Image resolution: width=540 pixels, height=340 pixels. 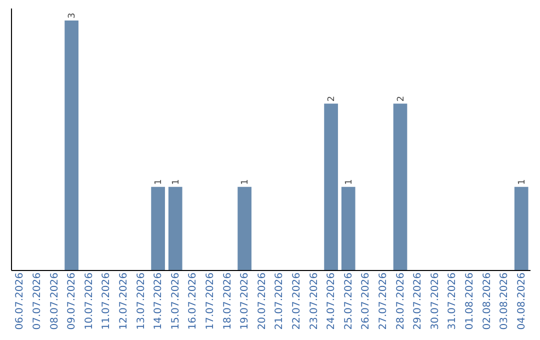 I want to click on x-tick-label: 27.07.2026, so click(x=383, y=301).